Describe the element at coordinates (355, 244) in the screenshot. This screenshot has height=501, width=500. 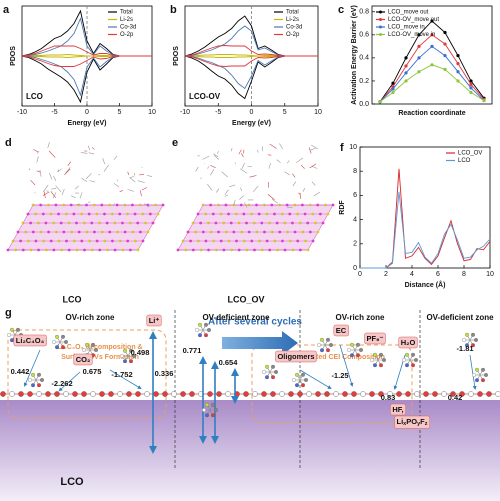
I see `y-tick-label: 2` at that location.